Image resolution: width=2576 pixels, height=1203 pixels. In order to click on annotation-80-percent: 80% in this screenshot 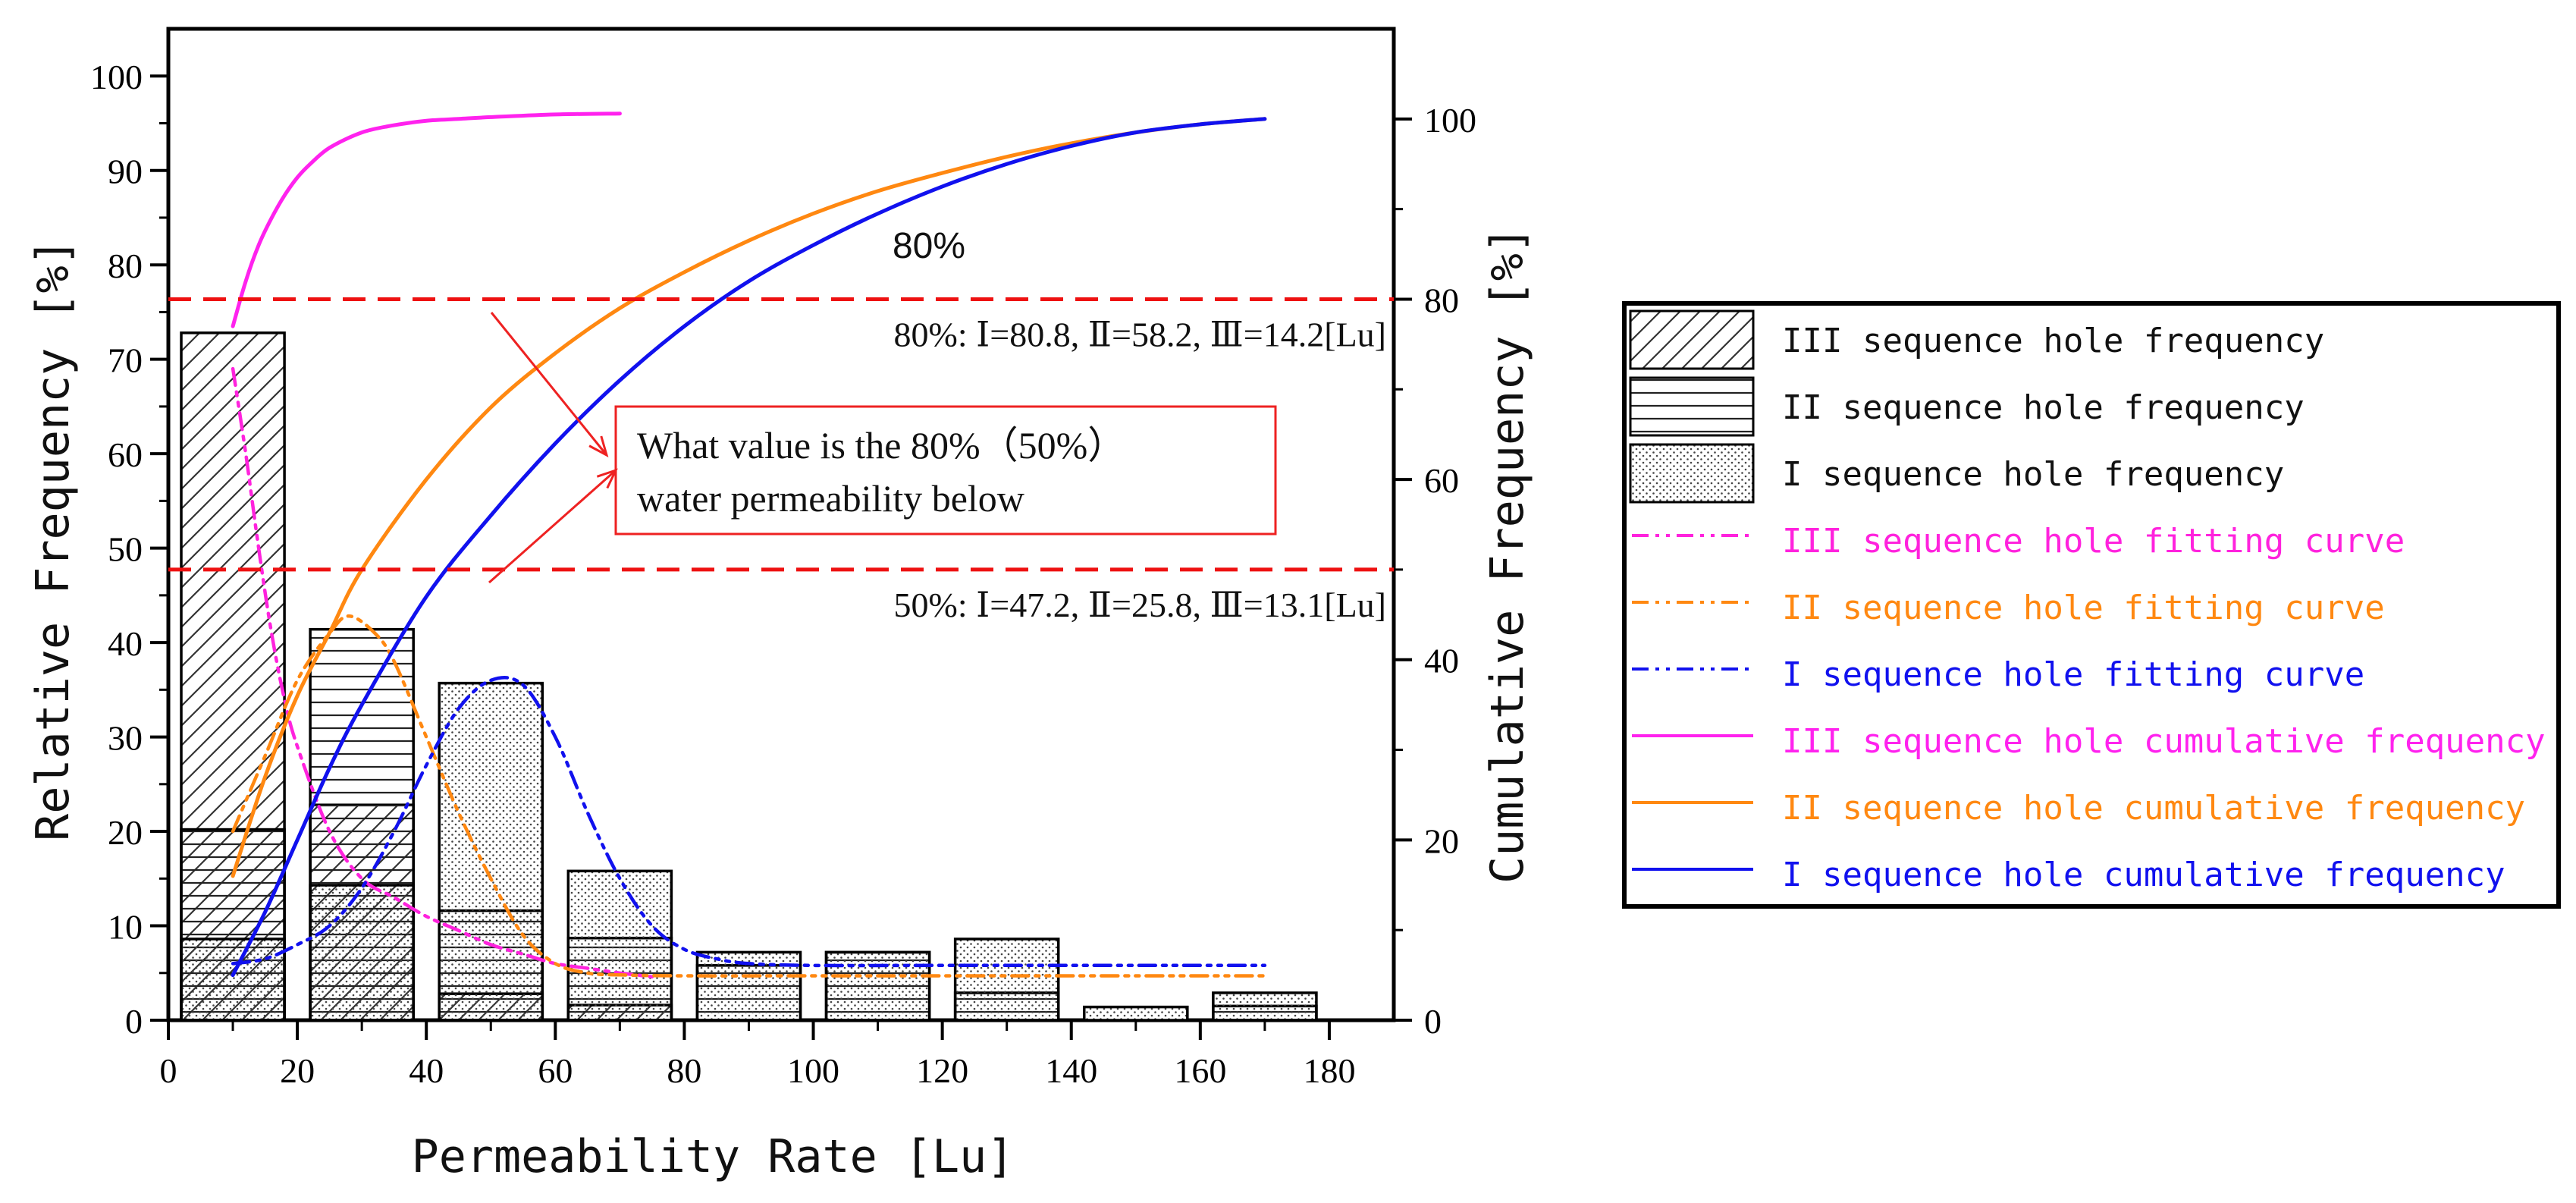, I will do `click(929, 246)`.